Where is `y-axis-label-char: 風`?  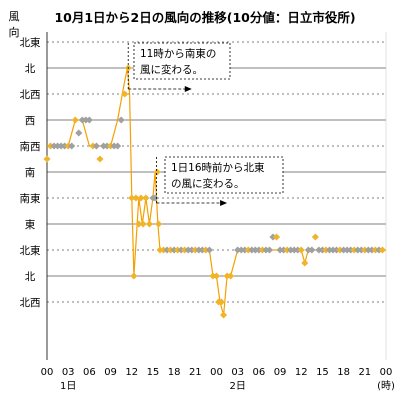 y-axis-label-char: 風 is located at coordinates (14, 16).